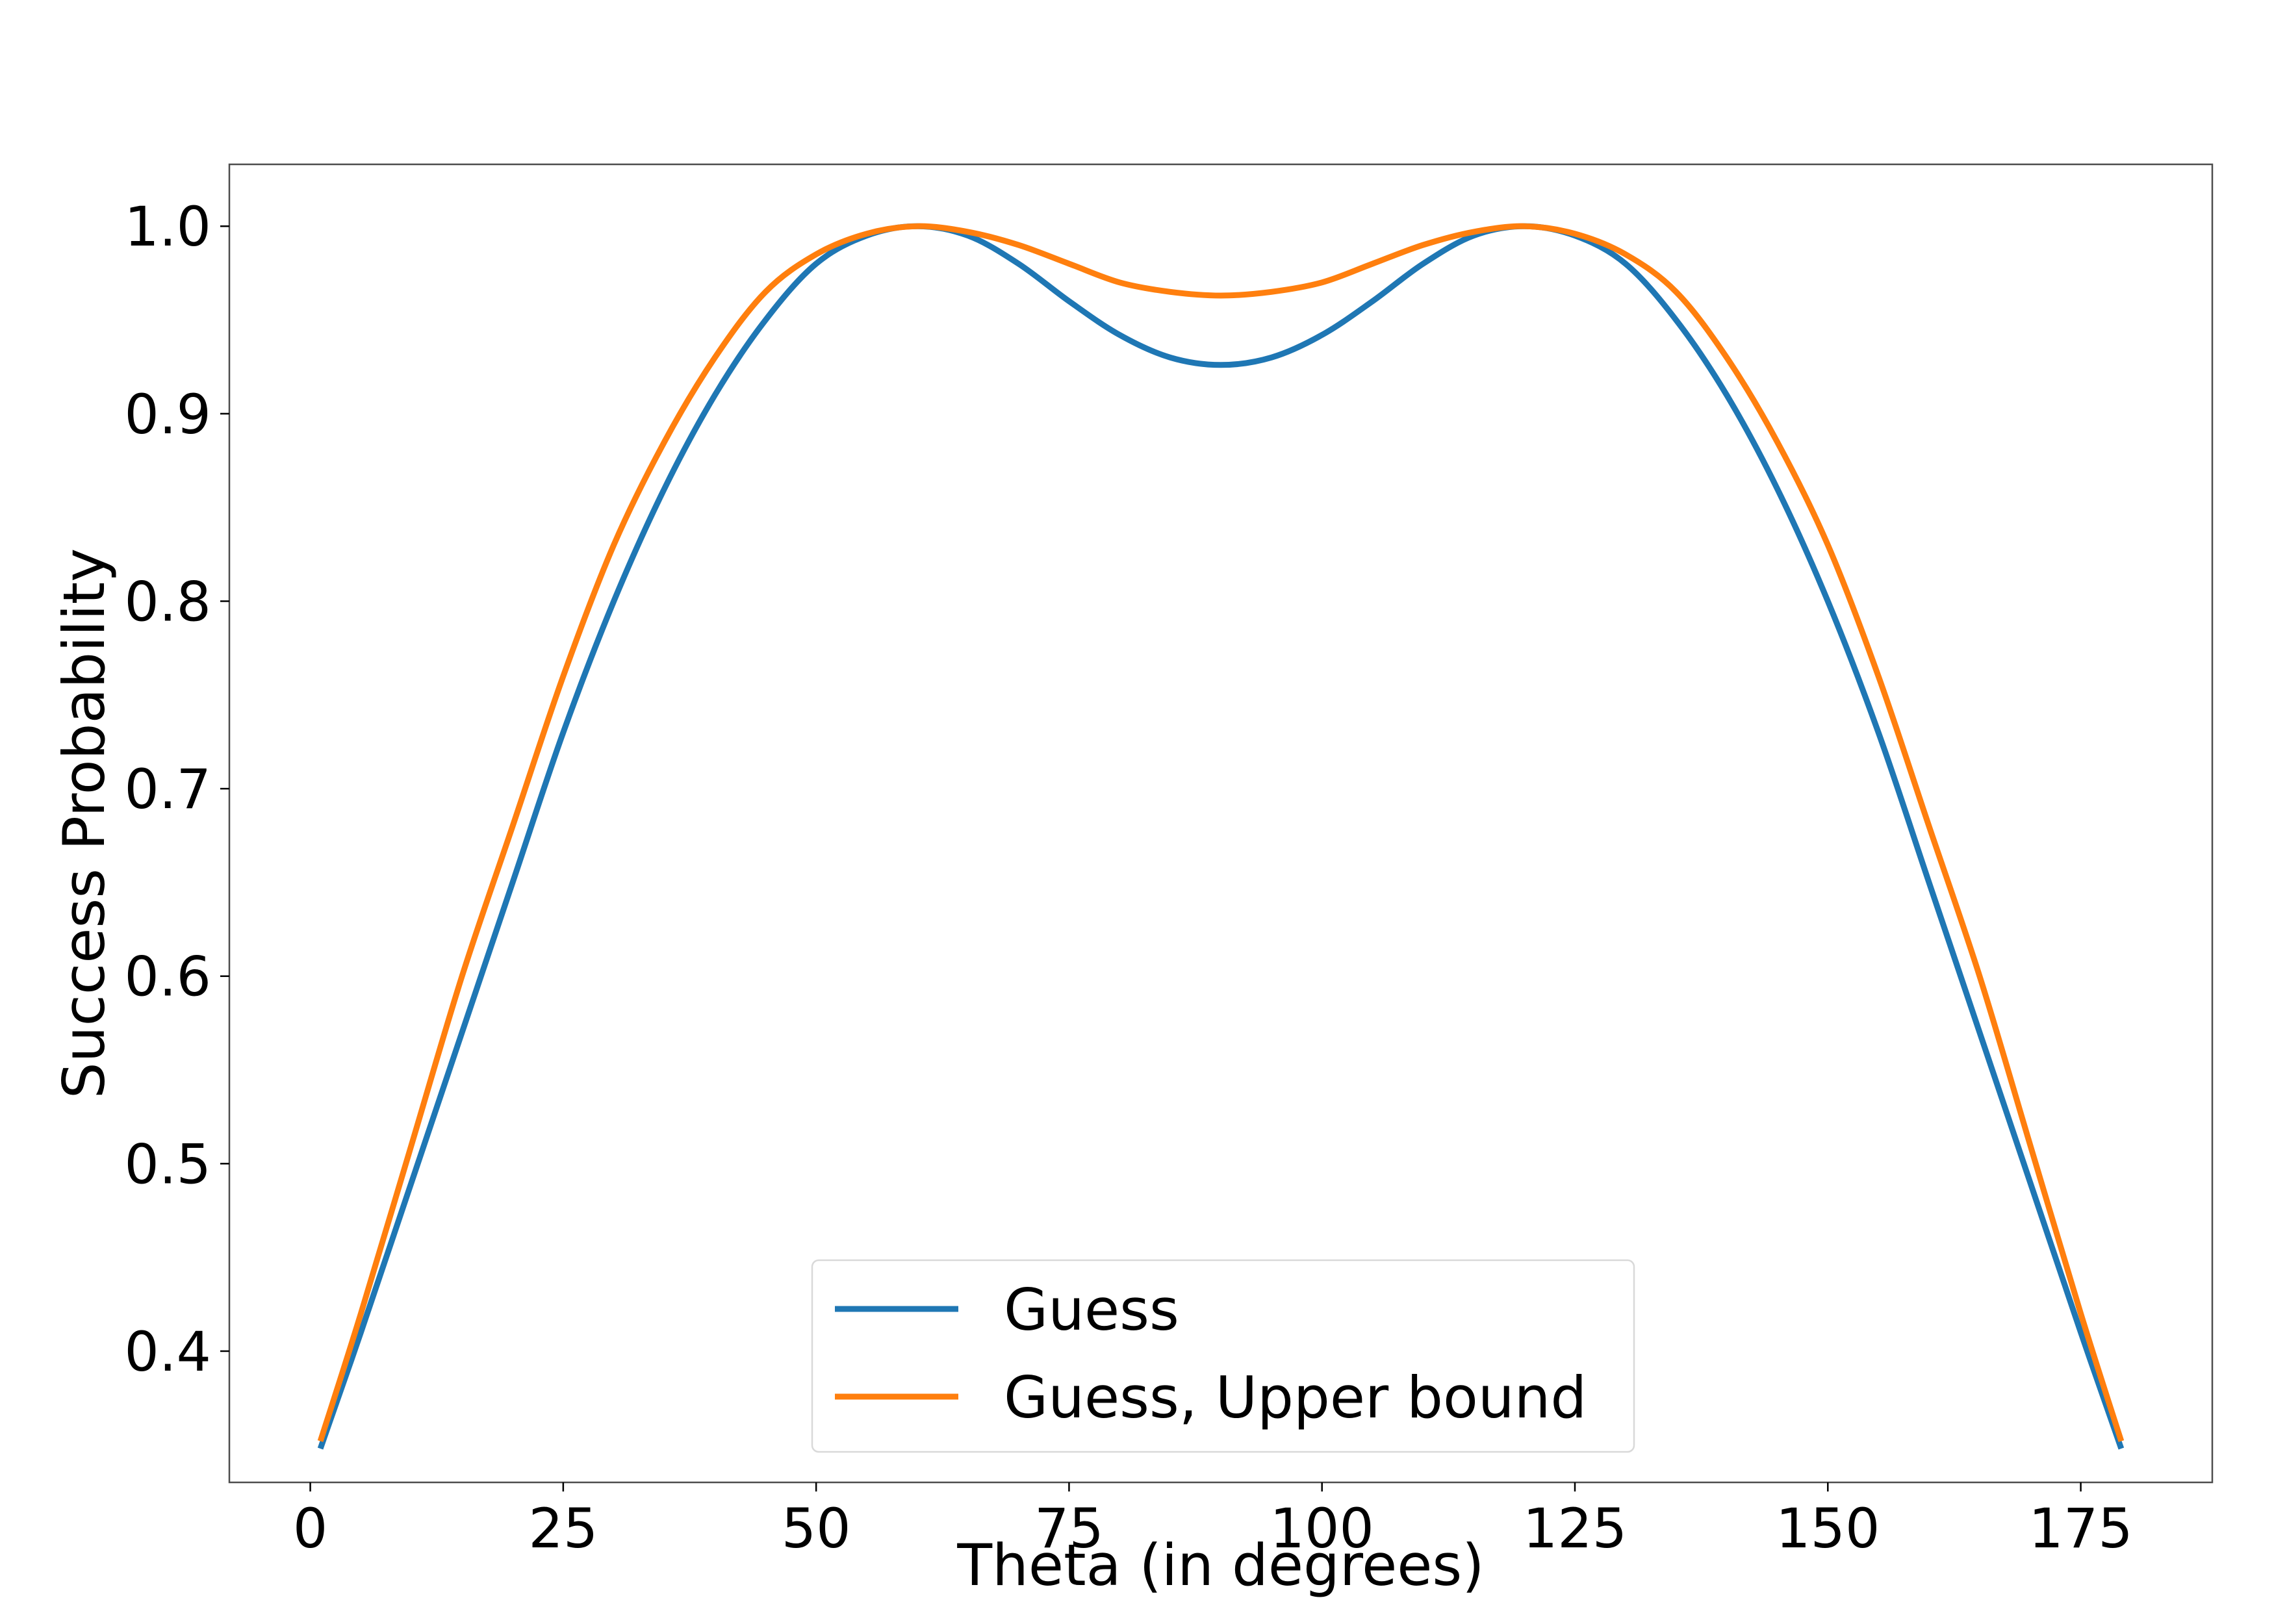 This screenshot has width=2274, height=1624. Describe the element at coordinates (563, 1528) in the screenshot. I see `x-tick-label: 25` at that location.